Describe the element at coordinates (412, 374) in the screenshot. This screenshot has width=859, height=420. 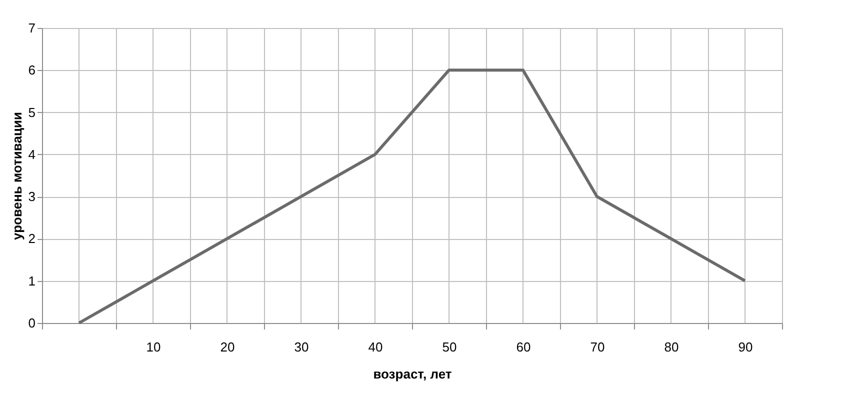
I see `x-axis-title: возраст, лет` at that location.